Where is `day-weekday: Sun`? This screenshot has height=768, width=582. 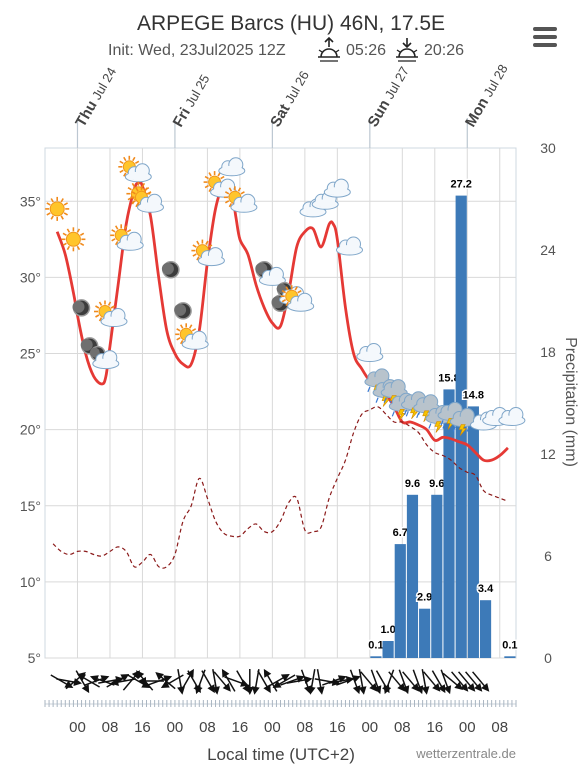 day-weekday: Sun is located at coordinates (379, 113).